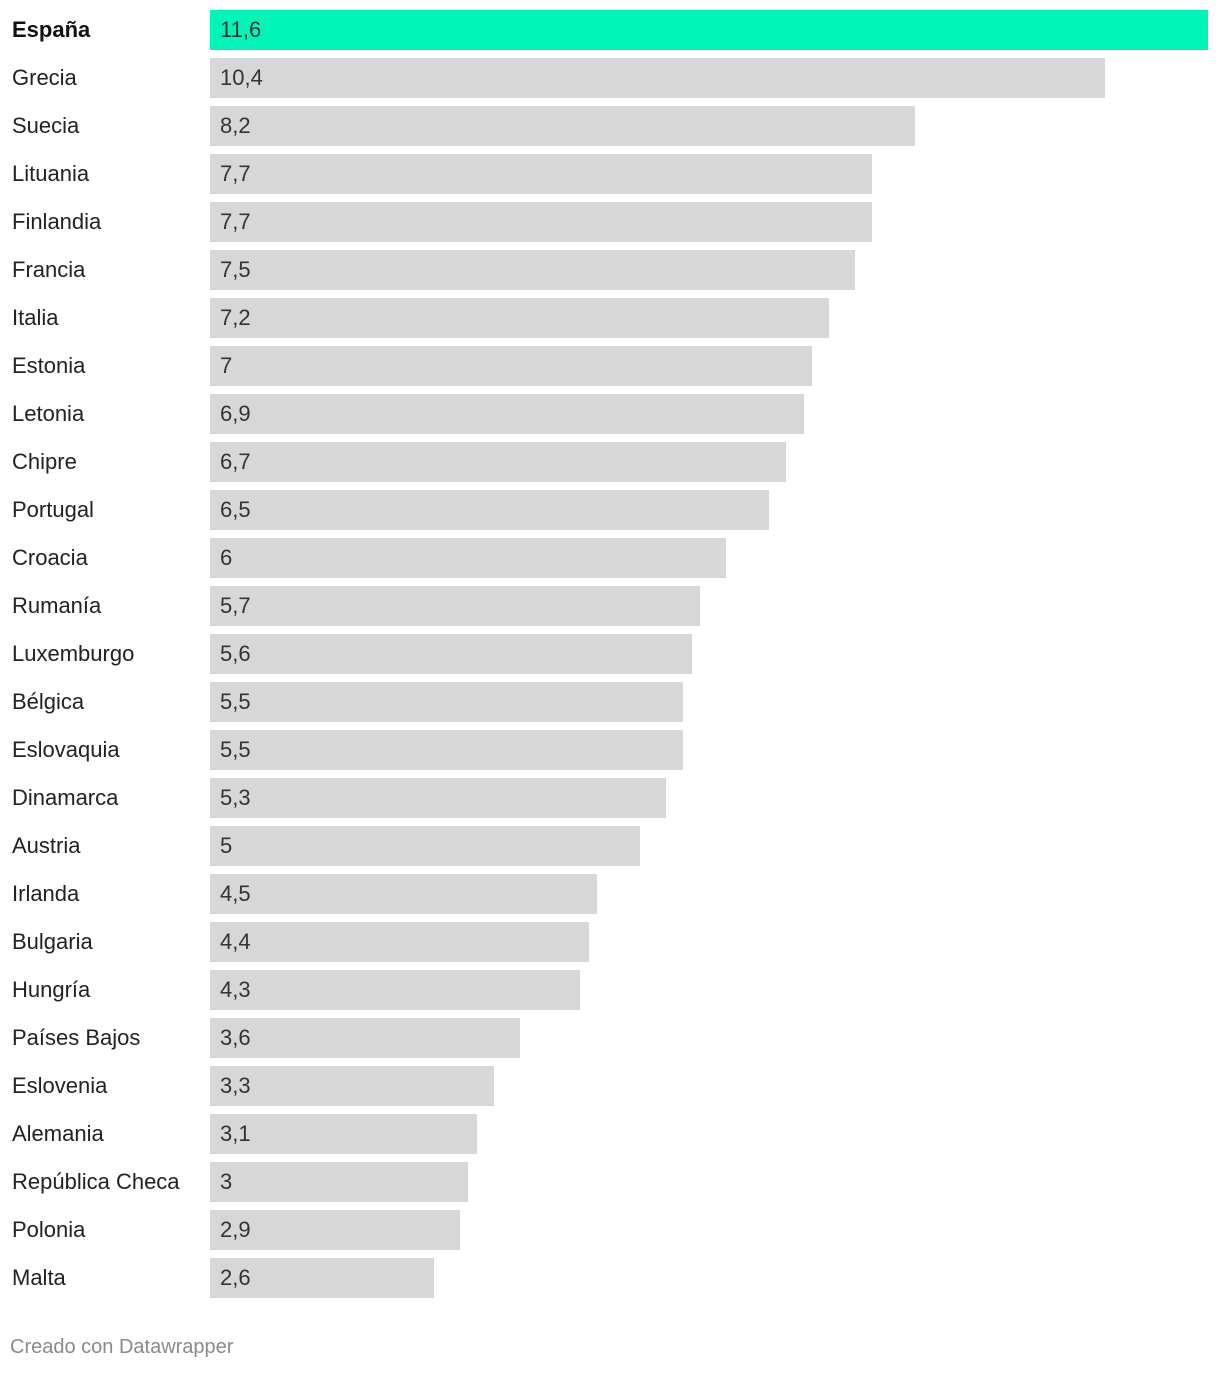  I want to click on data-label: 3,6, so click(235, 1037).